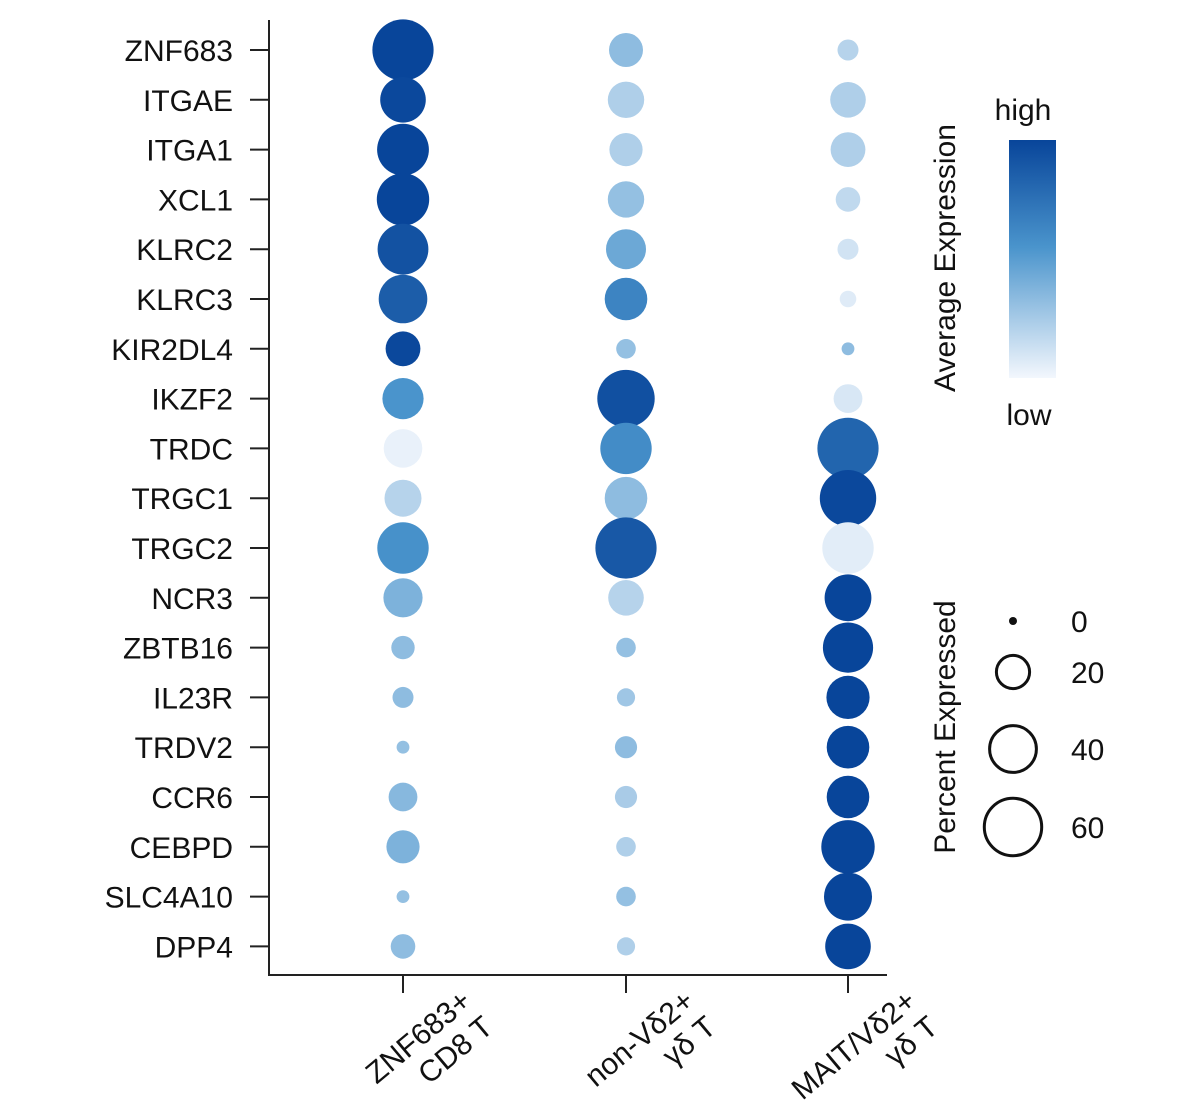  I want to click on color-gradient-bar, so click(1032, 259).